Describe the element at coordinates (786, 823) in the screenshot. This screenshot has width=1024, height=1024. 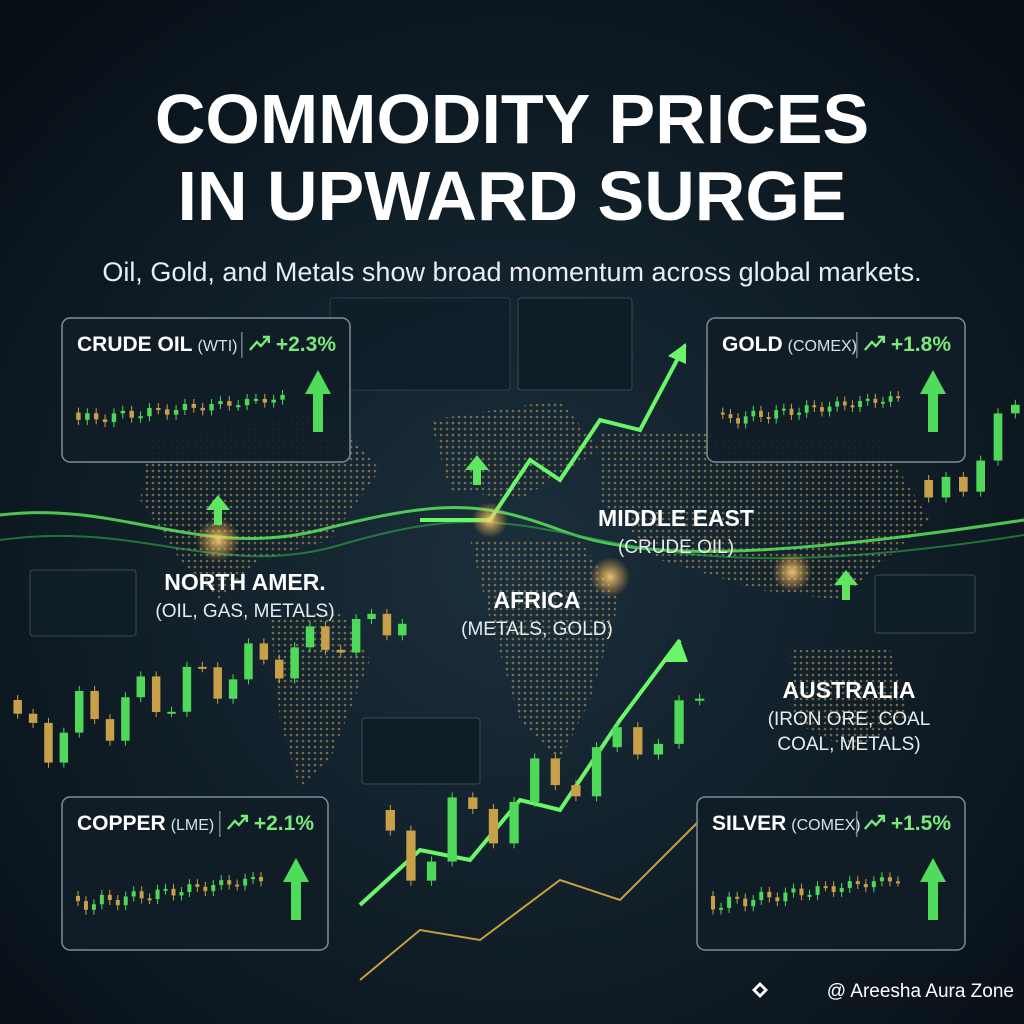
I see `card-heading: SILVER (COMEX)` at that location.